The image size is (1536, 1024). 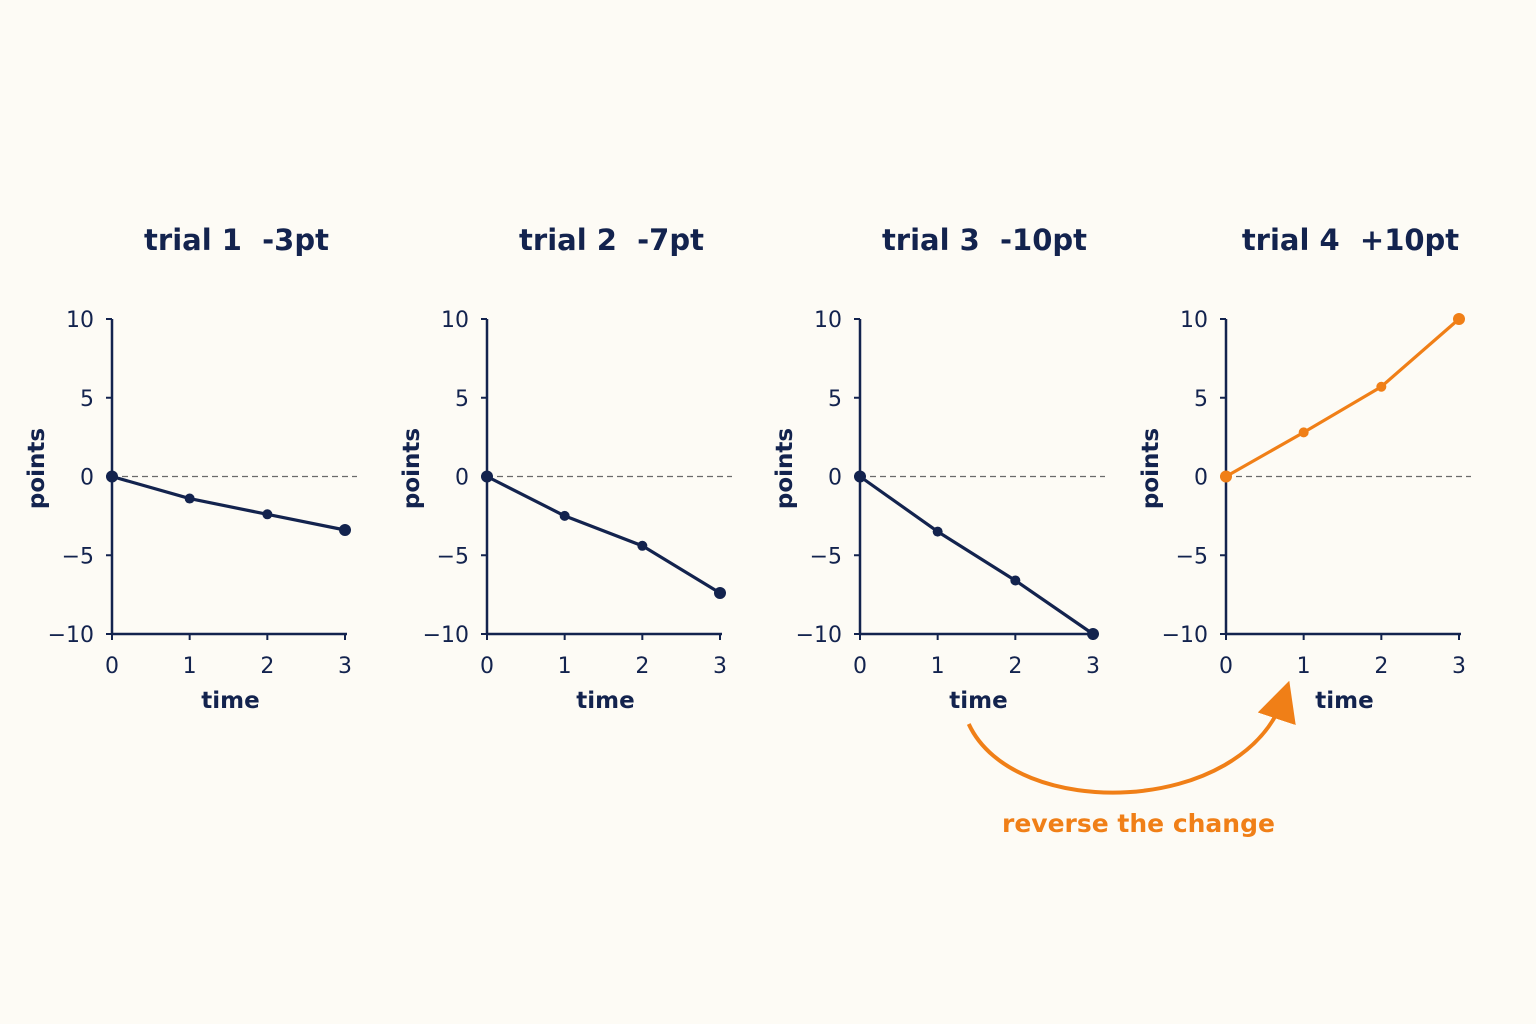 I want to click on y-tick-label-trial-2: −5, so click(x=453, y=556).